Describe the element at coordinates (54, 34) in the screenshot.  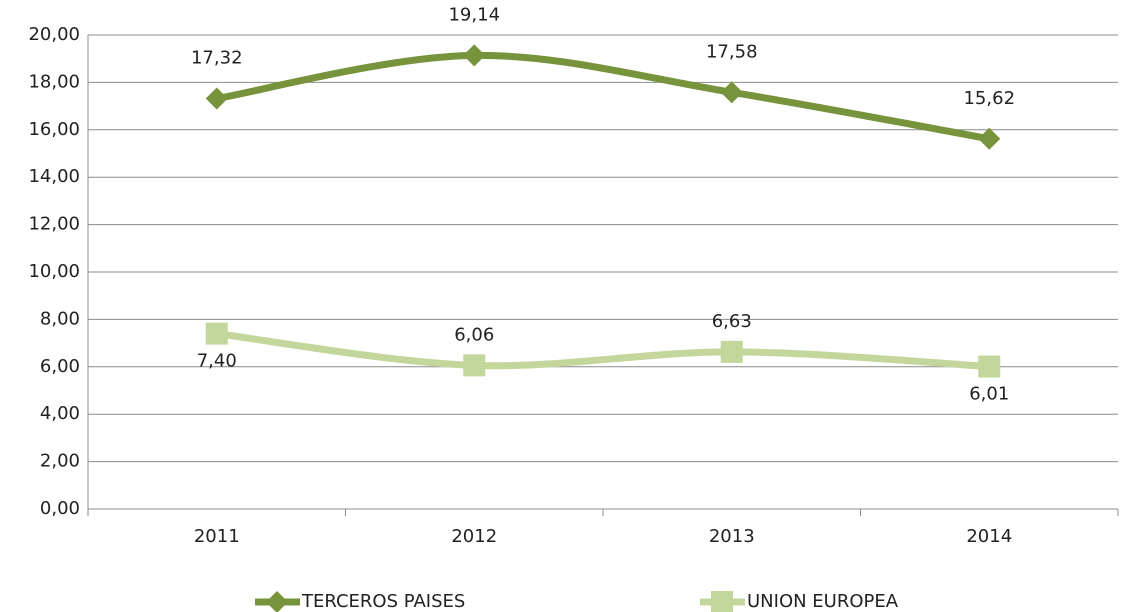
I see `y-tick-label: 20,00` at that location.